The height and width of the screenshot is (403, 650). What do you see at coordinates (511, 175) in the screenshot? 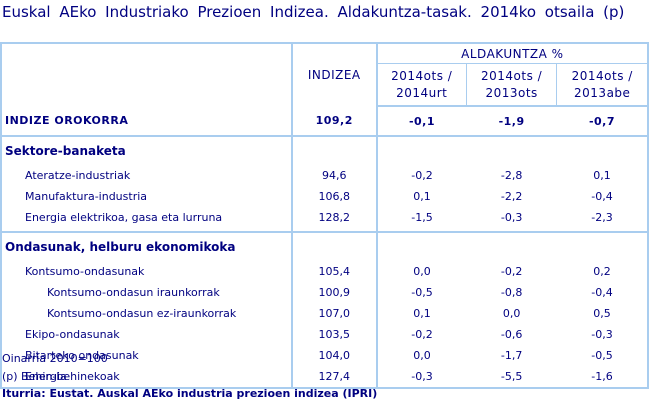
I see `row-c2: -2,8` at bounding box center [511, 175].